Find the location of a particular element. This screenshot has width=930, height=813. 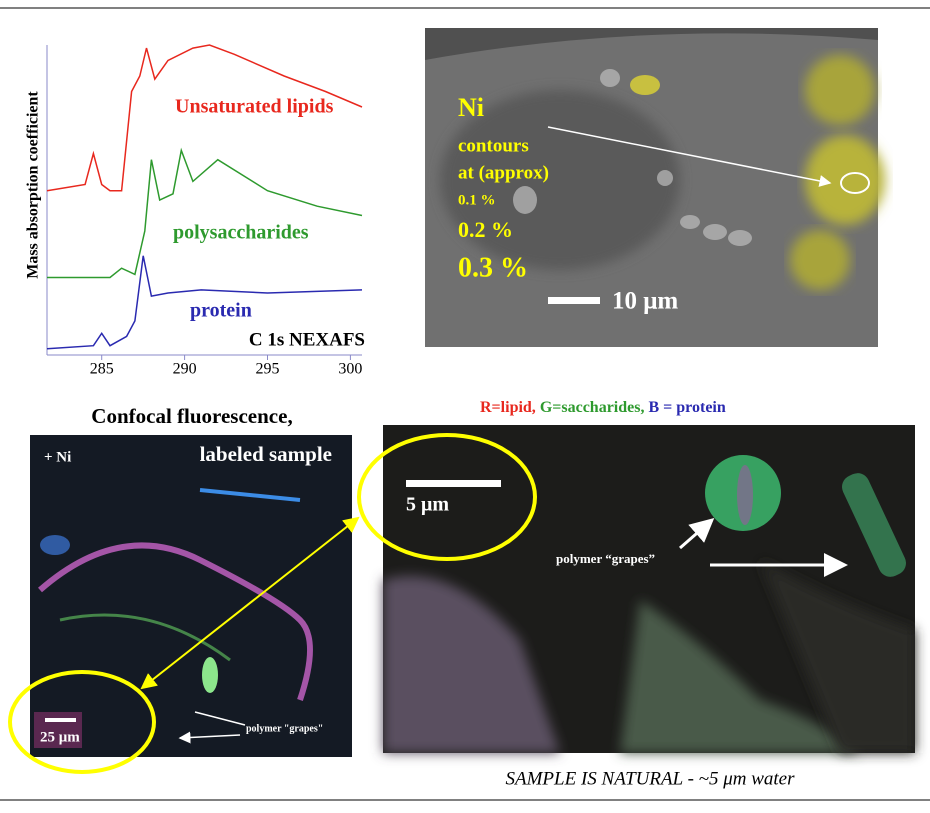

footer: SAMPLE IS NATURAL - ~5 μm water is located at coordinates (651, 778).